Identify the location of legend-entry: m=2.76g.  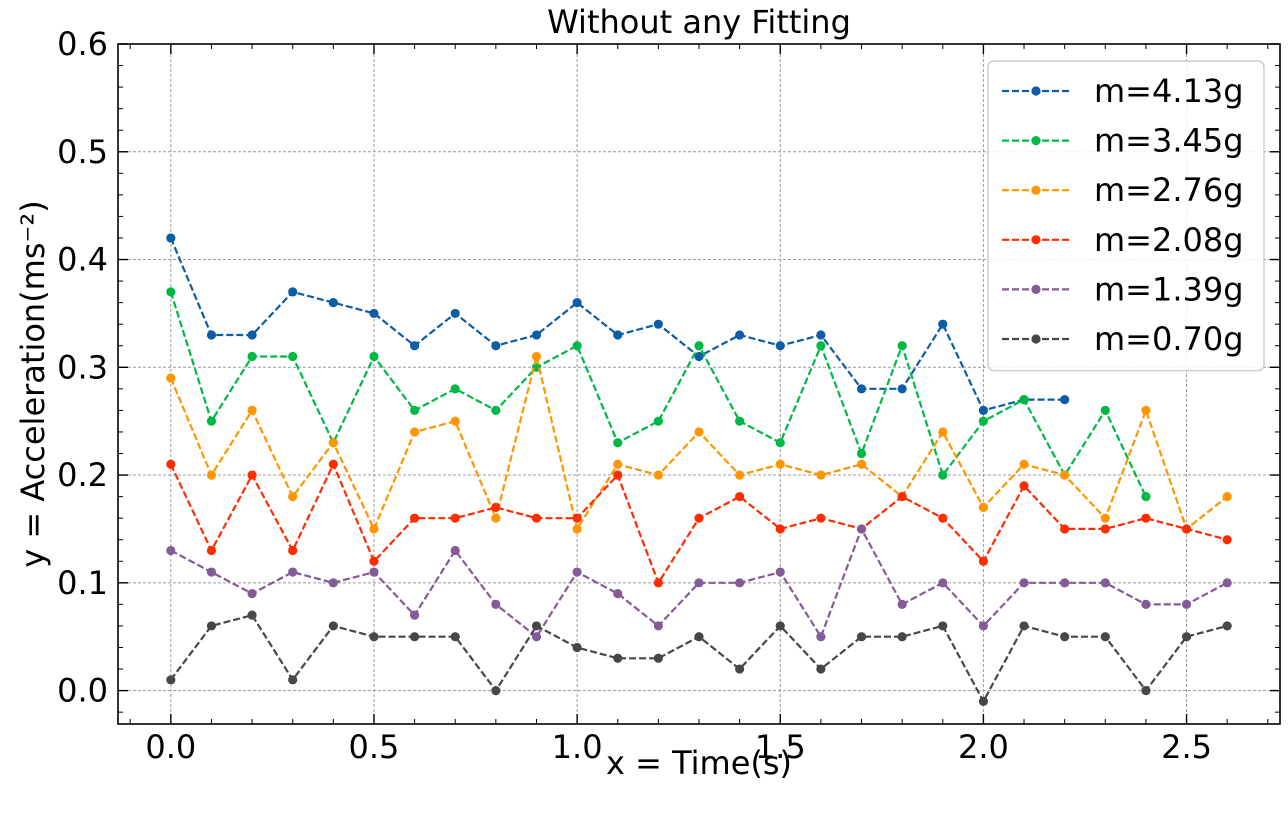
(1123, 190).